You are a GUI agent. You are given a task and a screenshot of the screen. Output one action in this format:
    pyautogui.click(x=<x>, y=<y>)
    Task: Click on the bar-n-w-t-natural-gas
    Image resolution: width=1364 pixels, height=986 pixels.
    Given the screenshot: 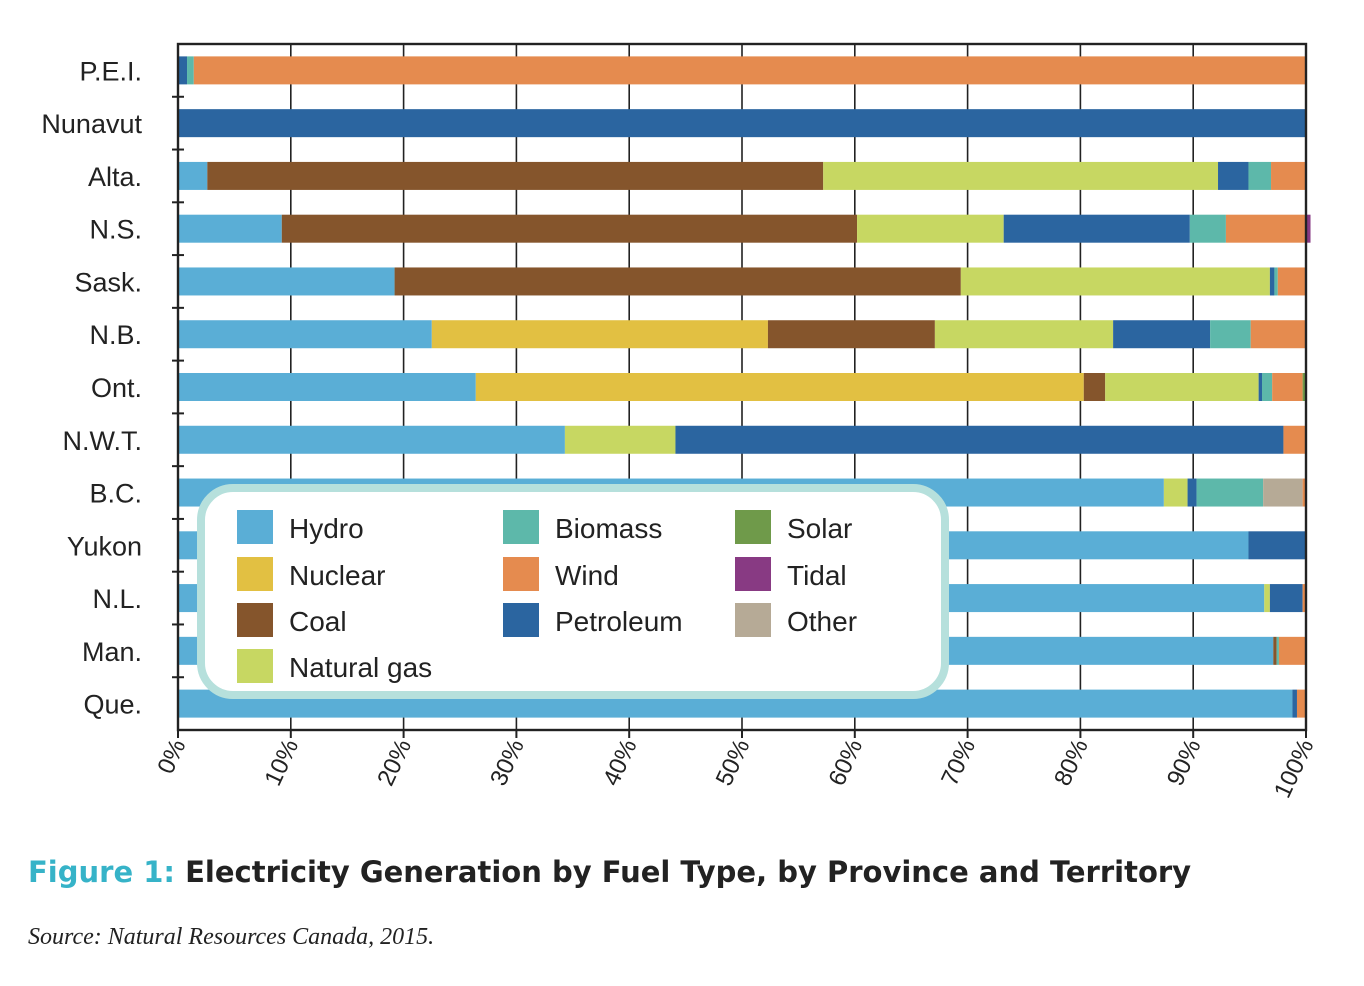 What is the action you would take?
    pyautogui.click(x=620, y=439)
    